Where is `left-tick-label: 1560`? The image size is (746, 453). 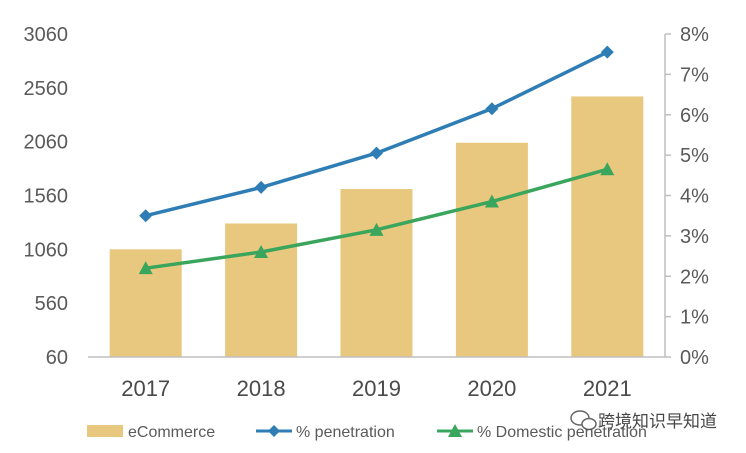
left-tick-label: 1560 is located at coordinates (46, 197).